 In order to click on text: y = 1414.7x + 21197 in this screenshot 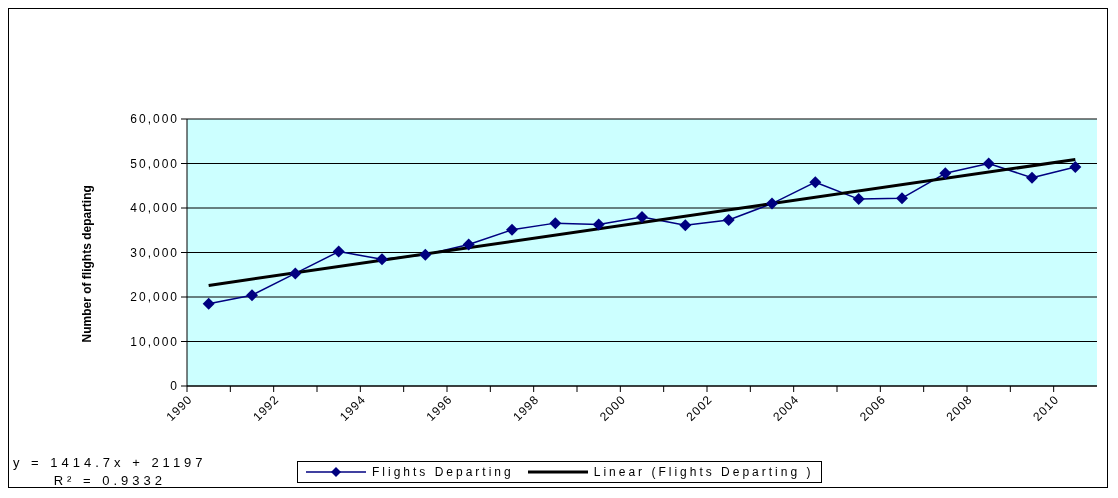, I will do `click(110, 463)`.